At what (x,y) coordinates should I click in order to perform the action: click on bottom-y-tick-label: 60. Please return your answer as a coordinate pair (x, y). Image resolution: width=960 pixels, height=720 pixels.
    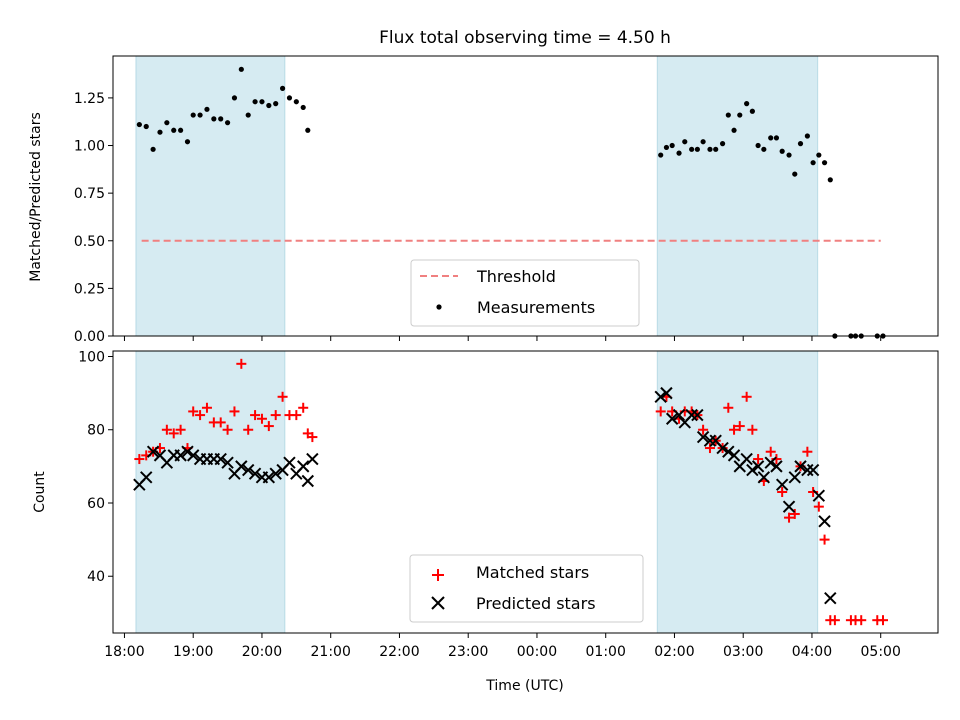
    Looking at the image, I should click on (96, 504).